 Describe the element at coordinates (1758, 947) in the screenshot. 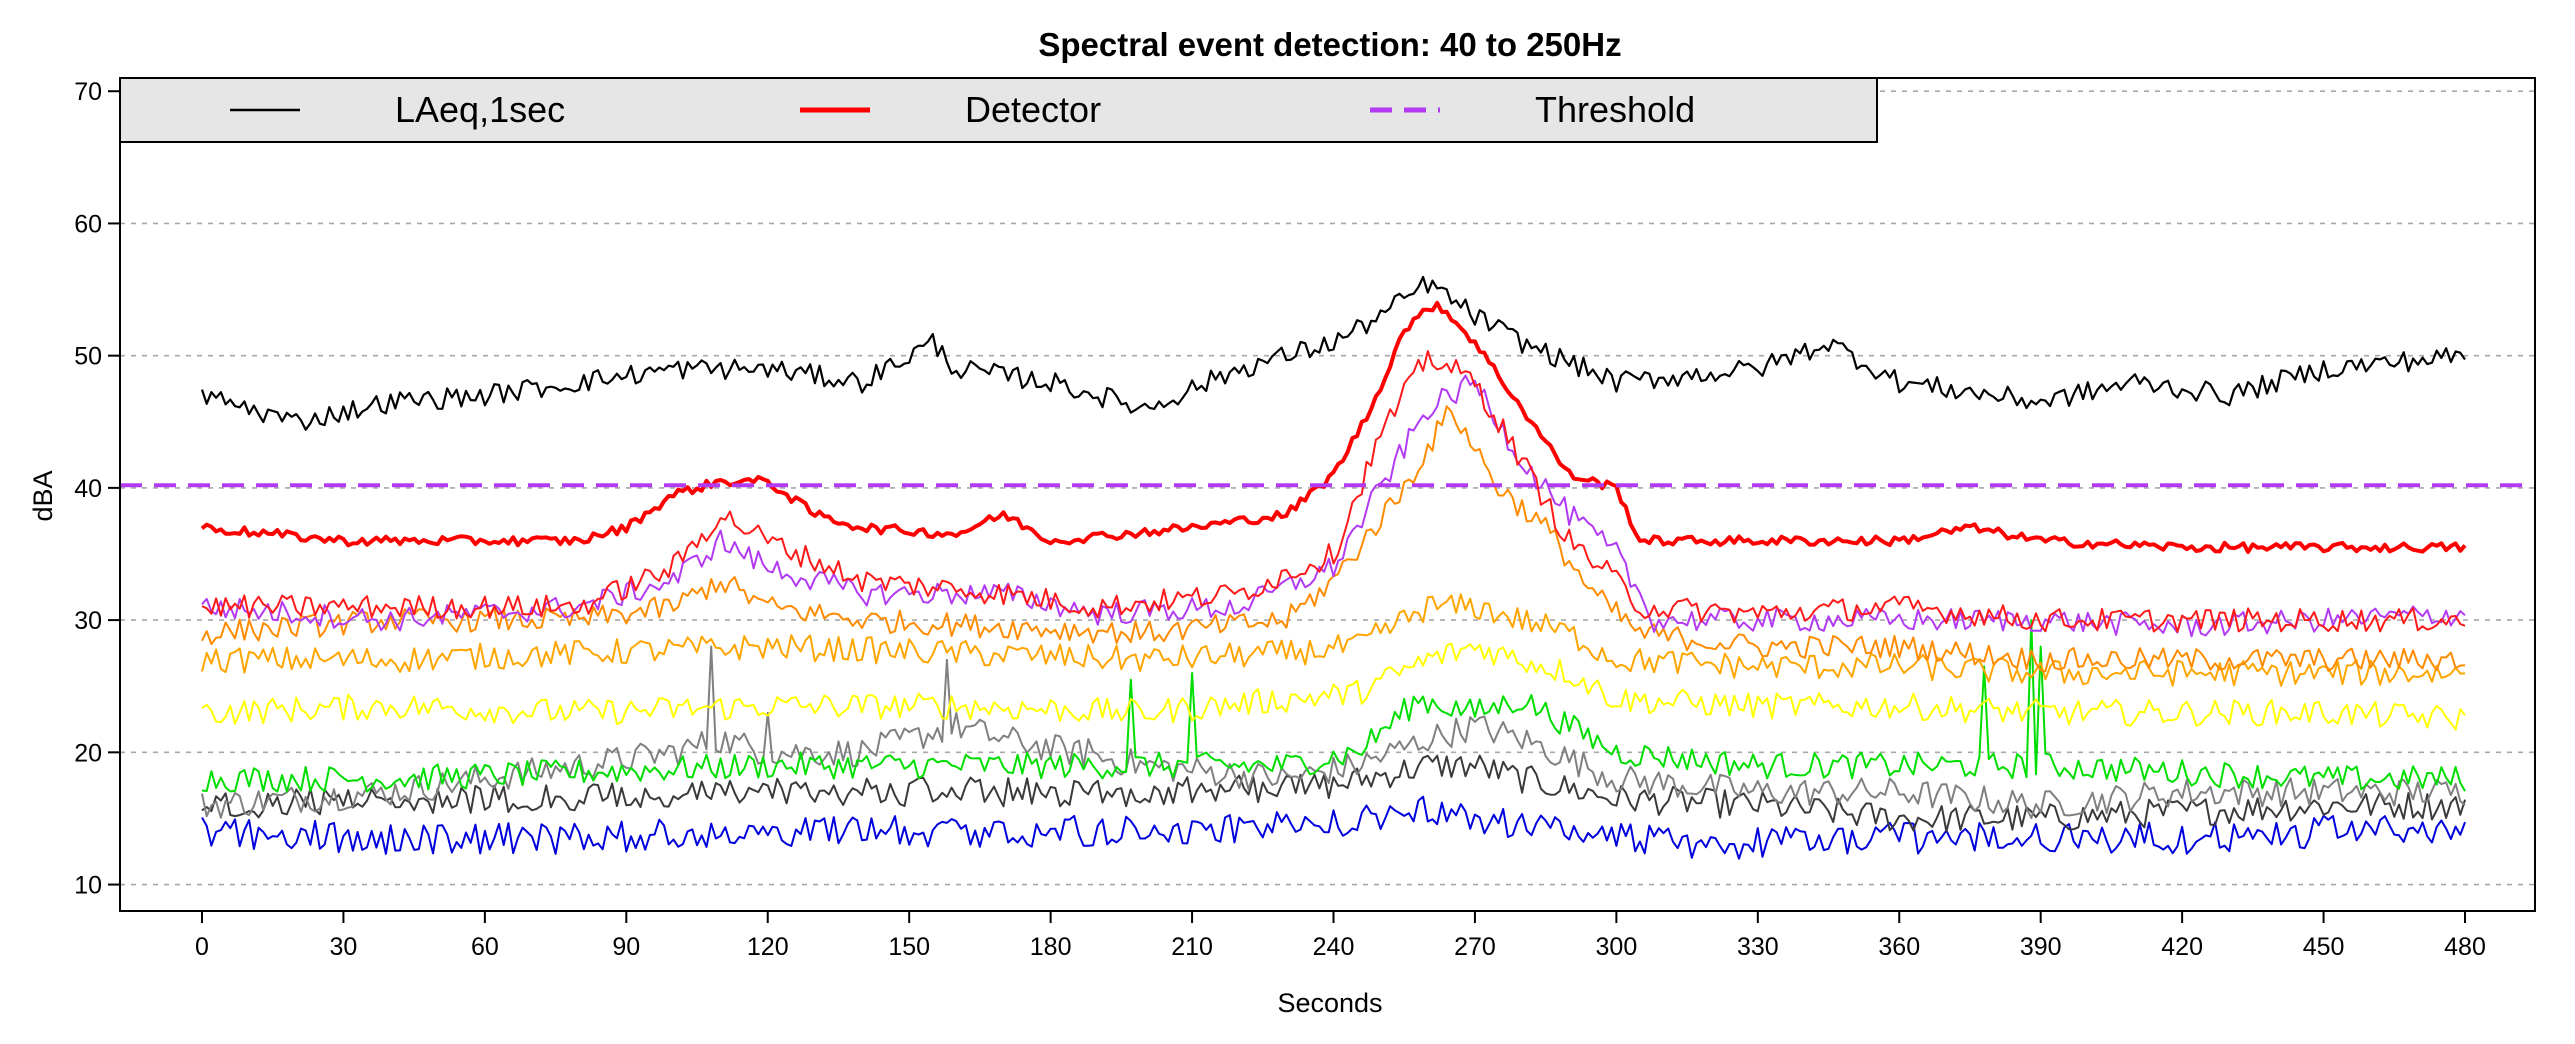

I see `x-tick-label: 330` at that location.